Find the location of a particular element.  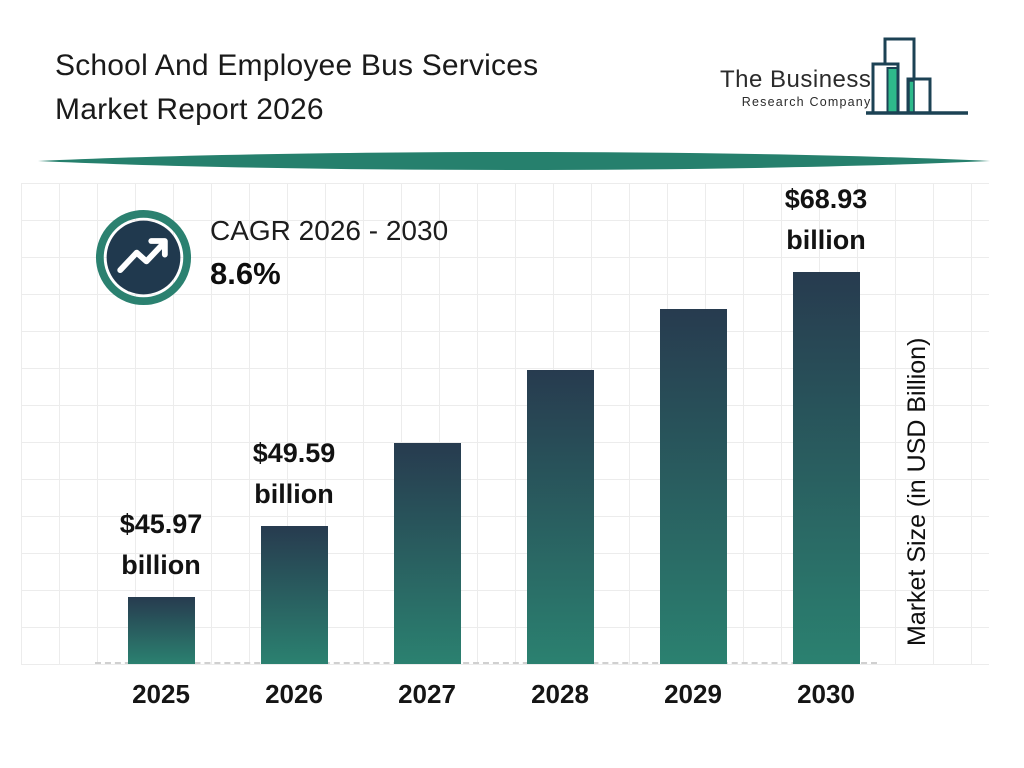

bar-2029 is located at coordinates (693, 486).